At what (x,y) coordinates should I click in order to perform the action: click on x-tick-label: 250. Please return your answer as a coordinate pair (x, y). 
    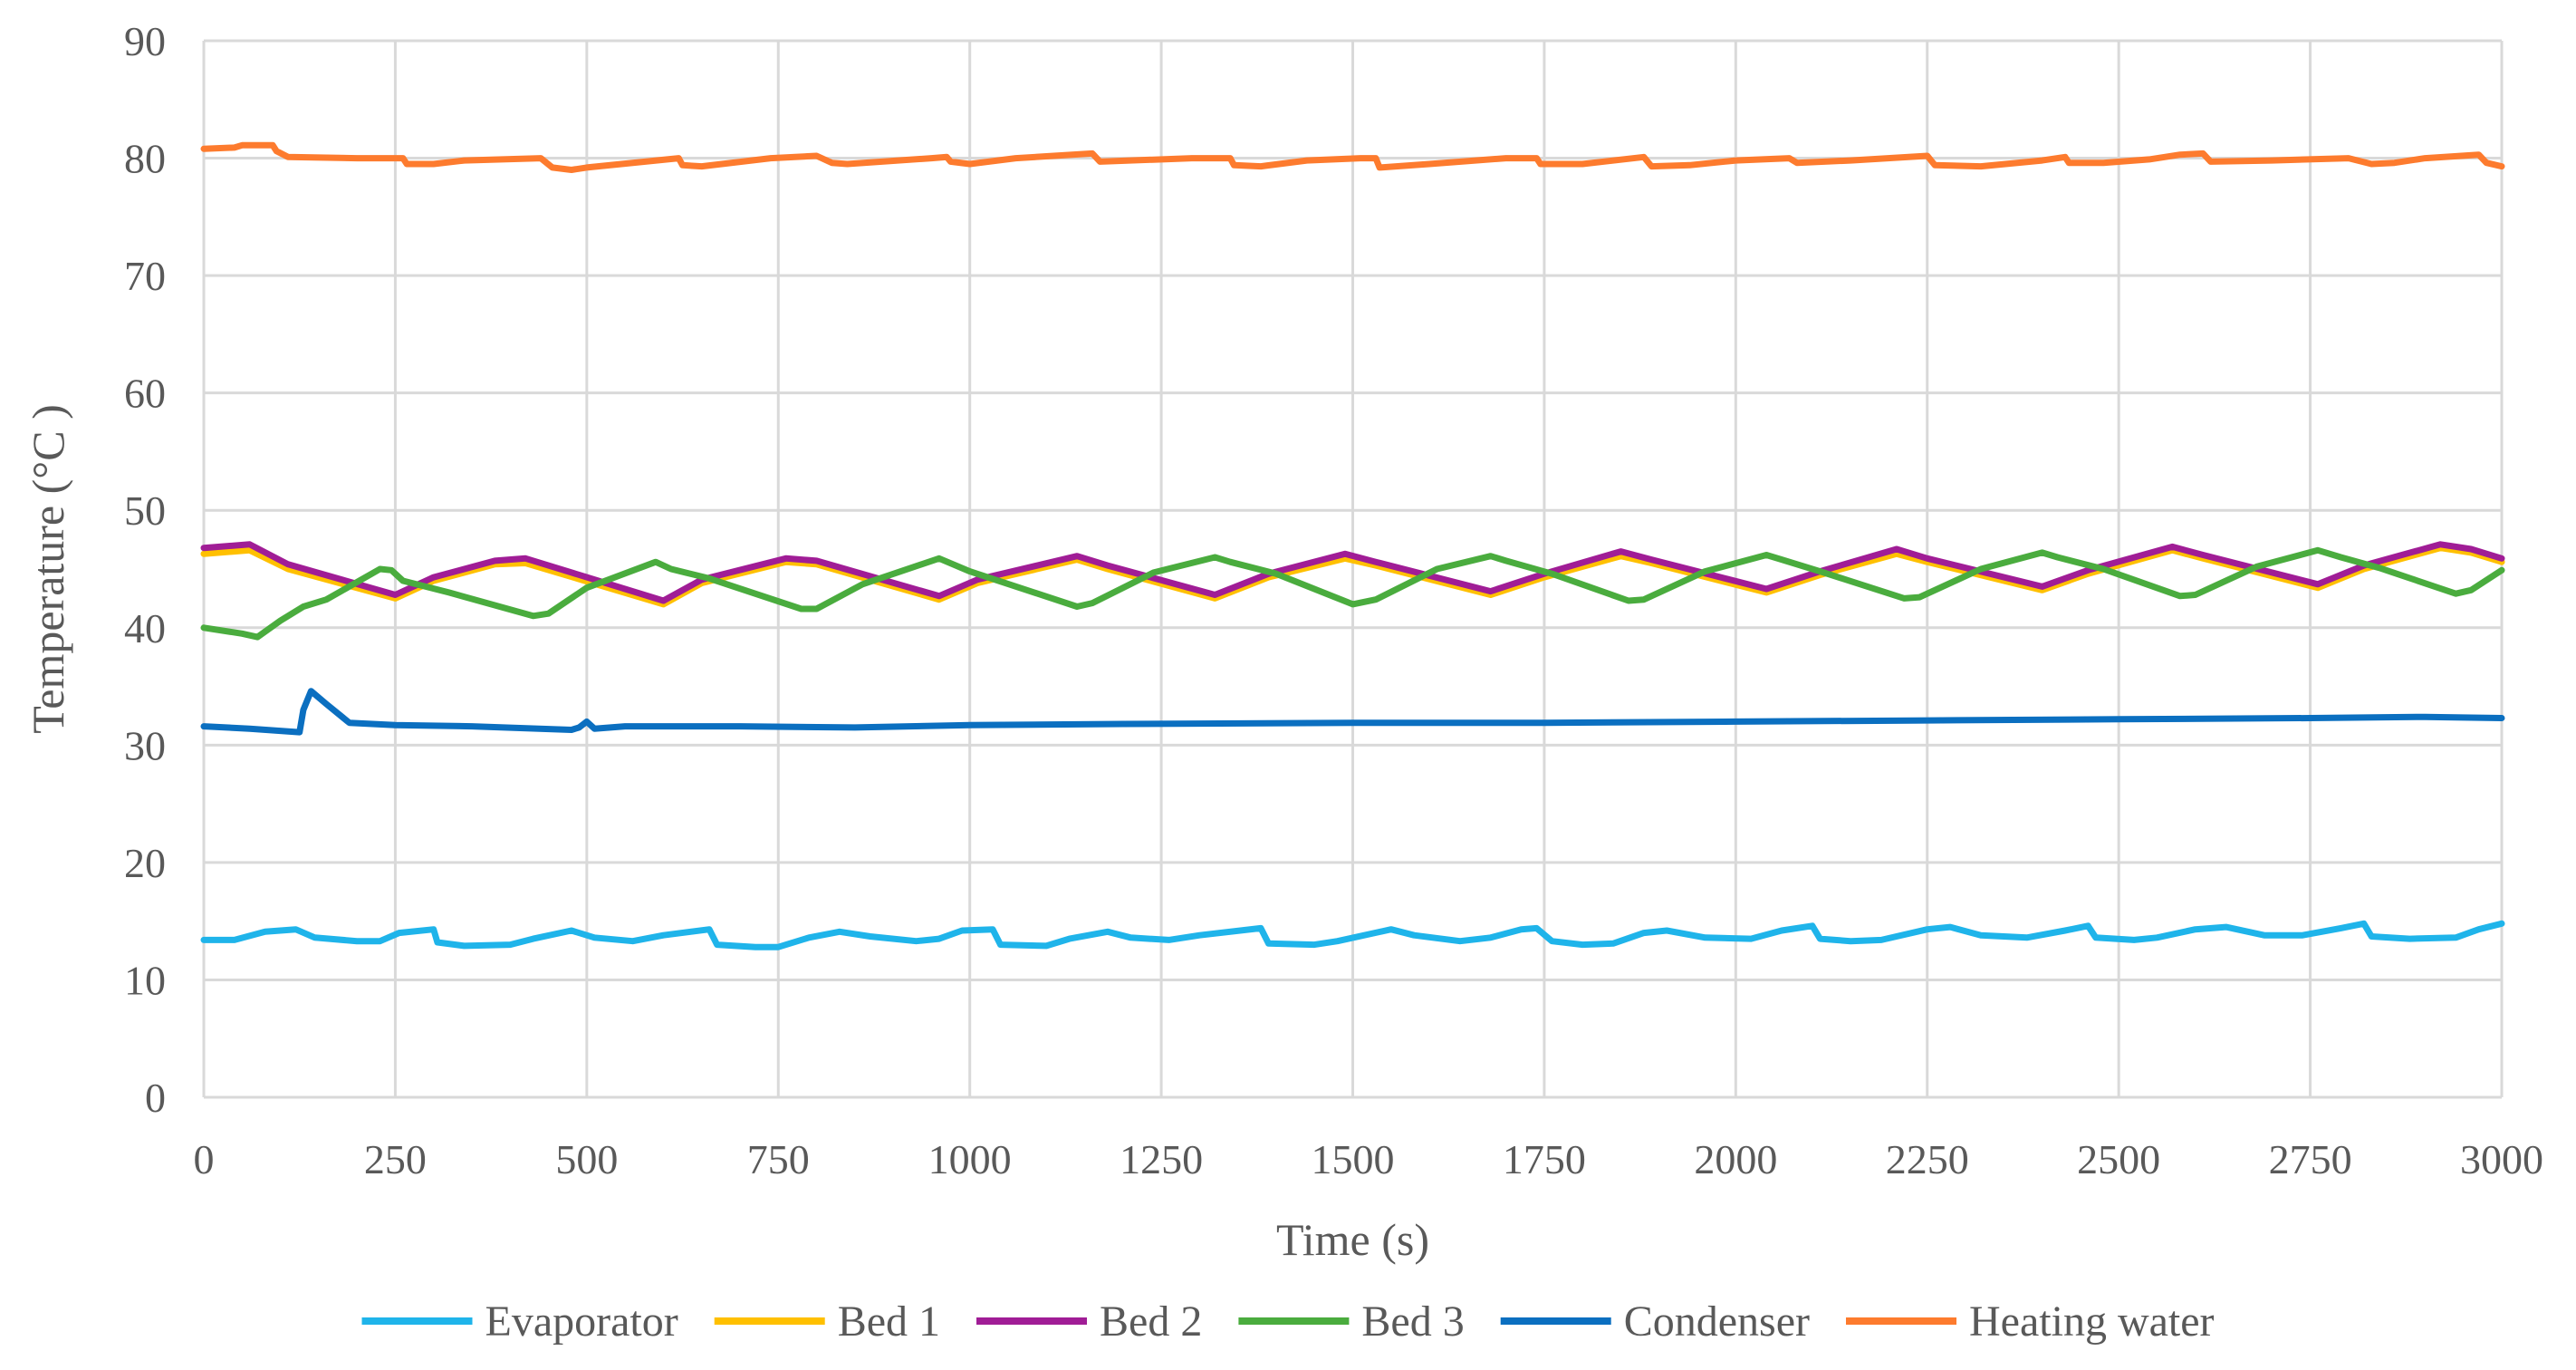
    Looking at the image, I should click on (395, 1159).